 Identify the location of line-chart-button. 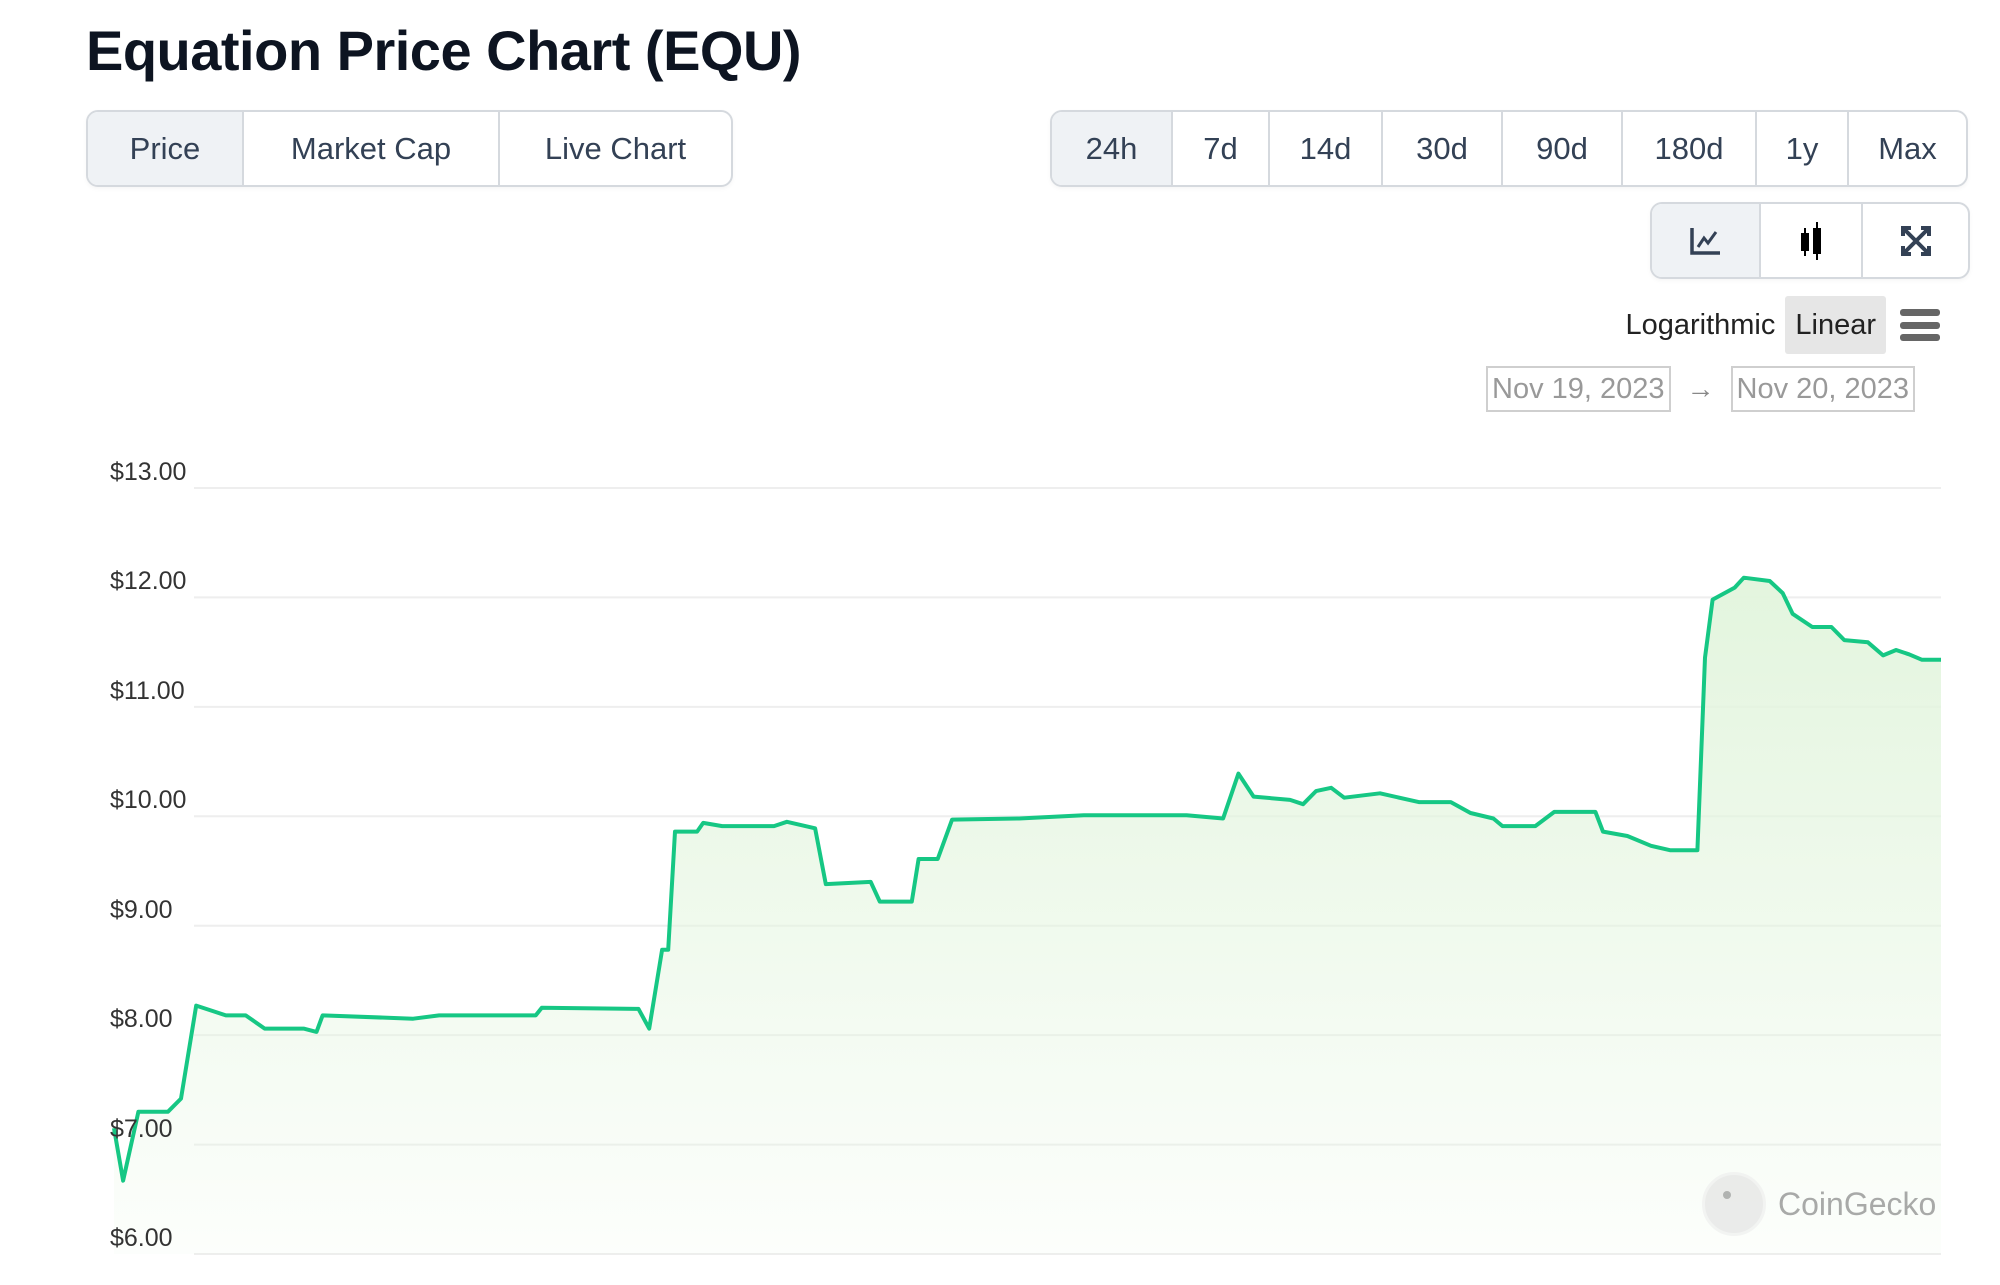
(1705, 240).